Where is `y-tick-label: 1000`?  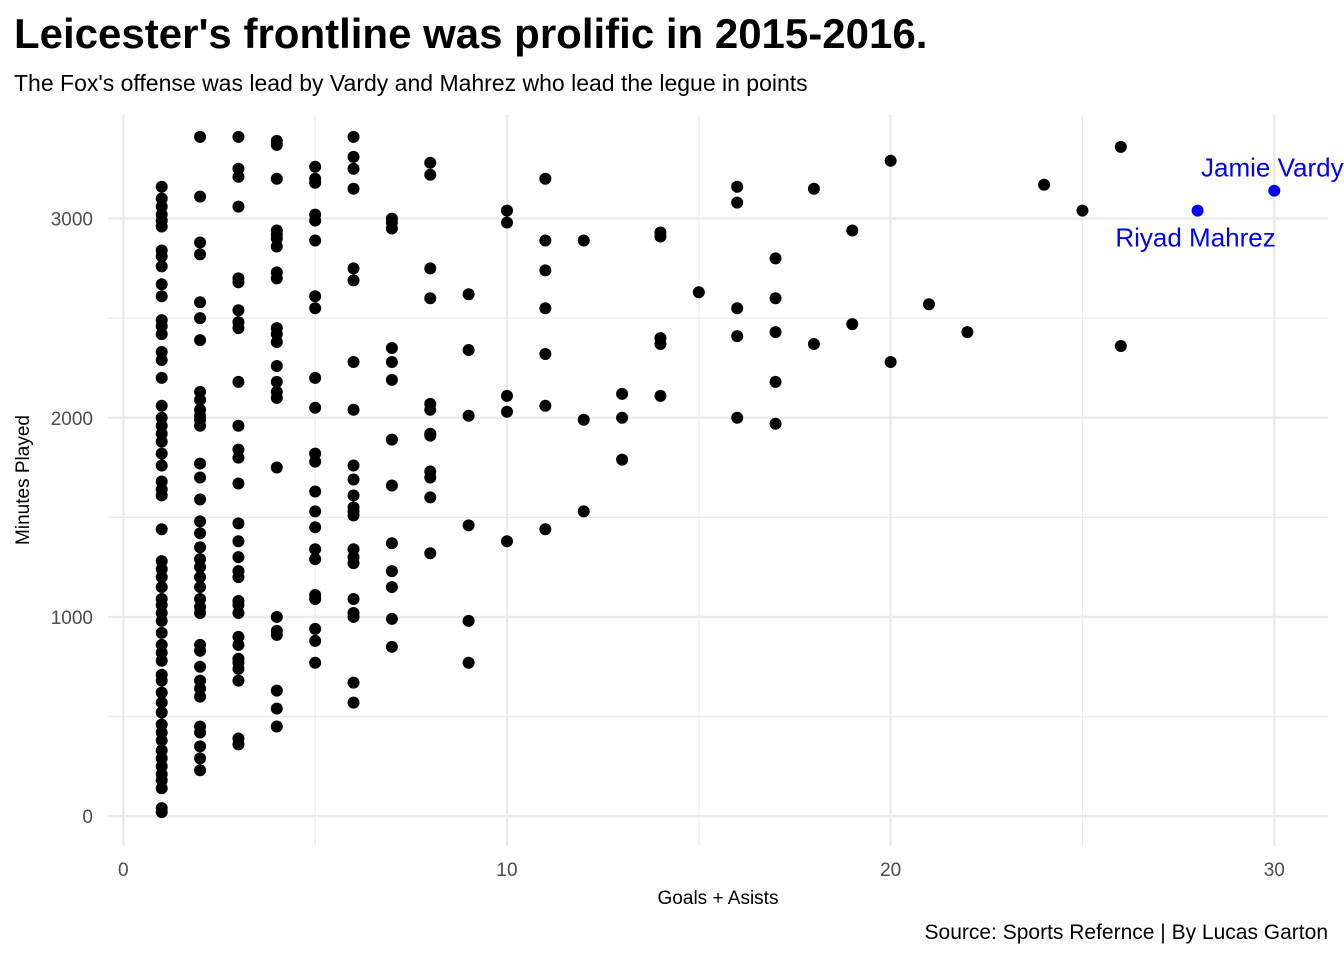
y-tick-label: 1000 is located at coordinates (72, 618).